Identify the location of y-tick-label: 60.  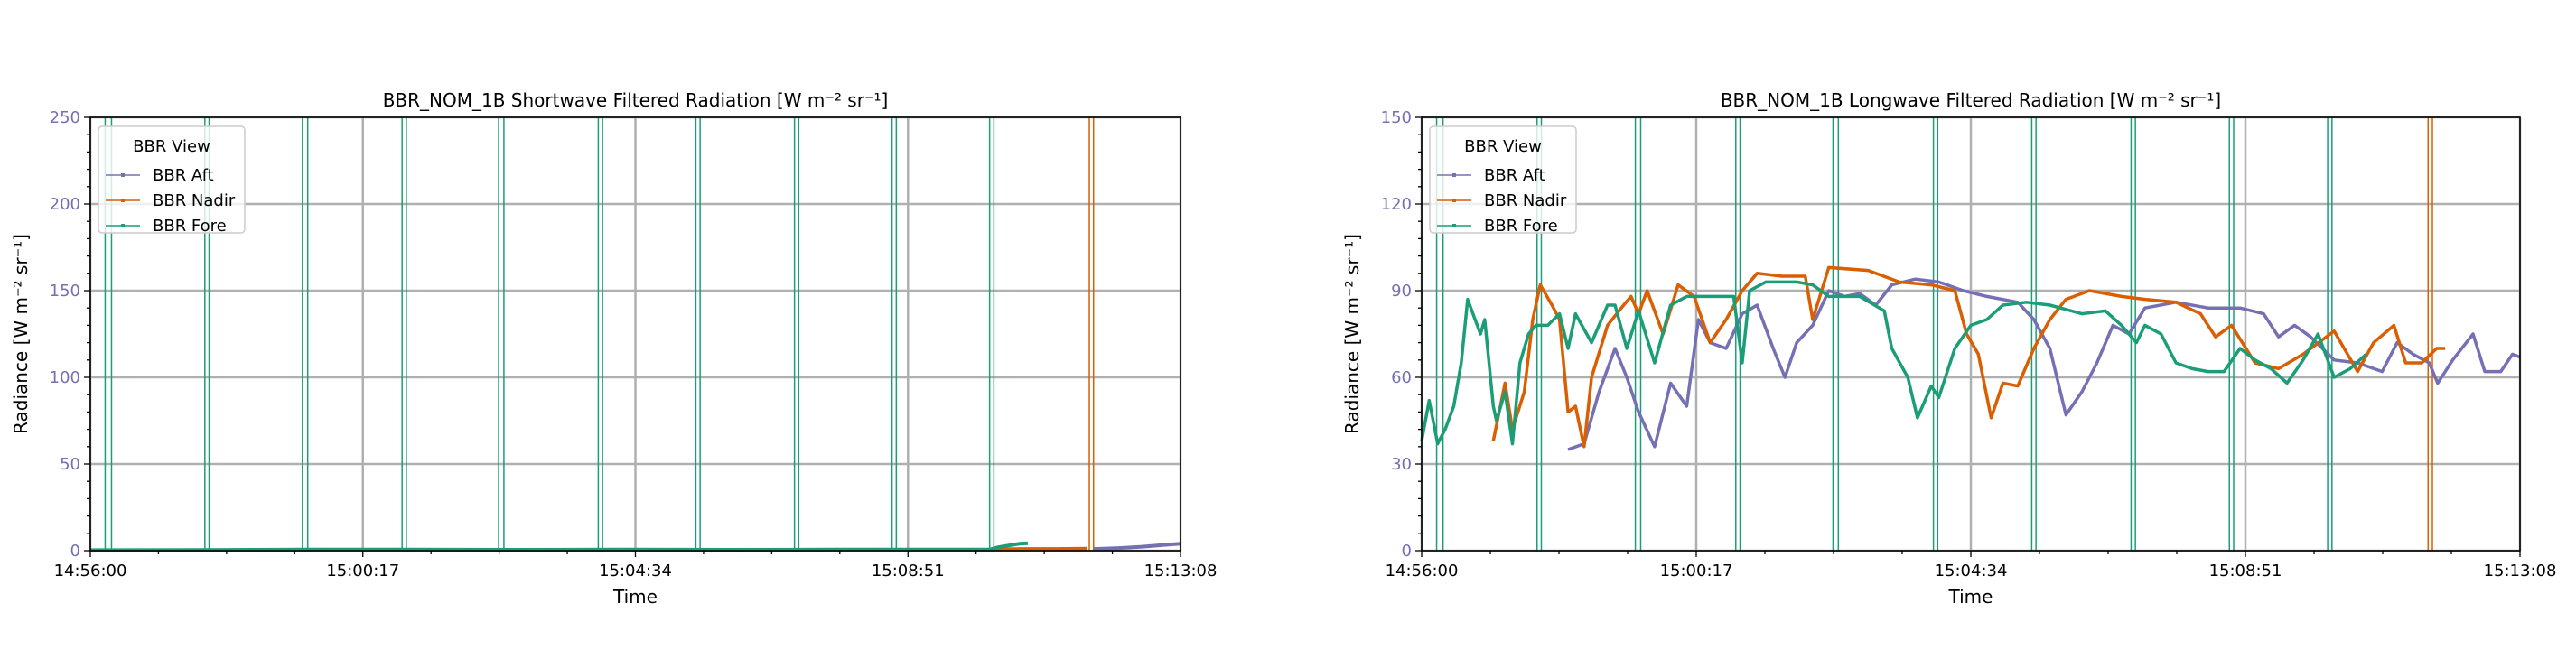
(1401, 377).